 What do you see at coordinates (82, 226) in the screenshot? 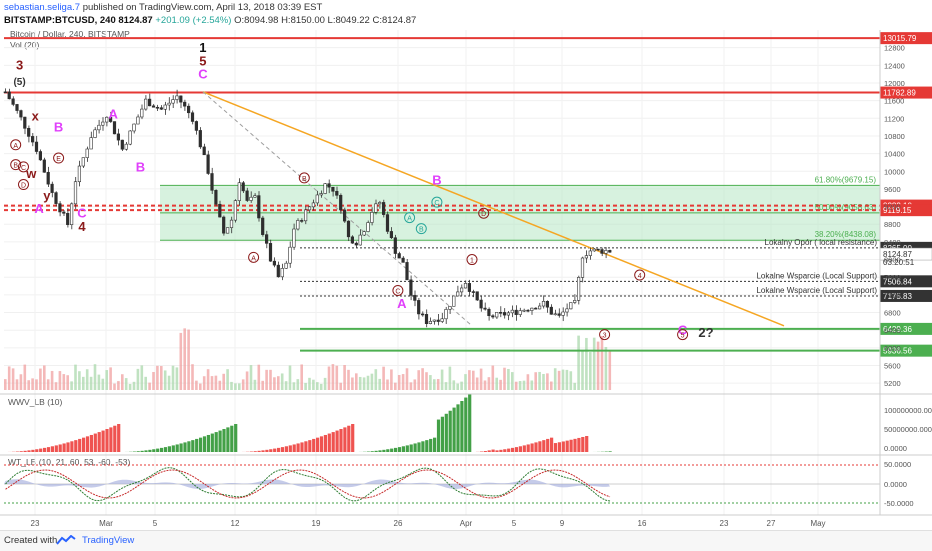
I see `wave-label: 4` at bounding box center [82, 226].